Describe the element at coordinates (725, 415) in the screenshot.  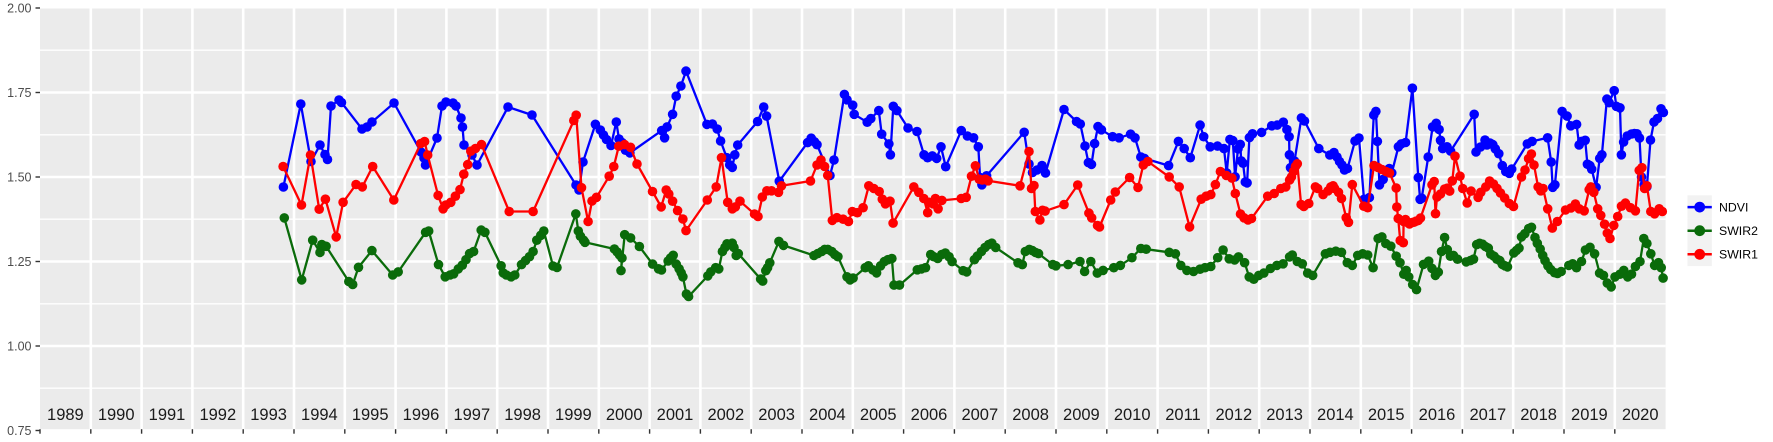
I see `svg-text: 2002` at that location.